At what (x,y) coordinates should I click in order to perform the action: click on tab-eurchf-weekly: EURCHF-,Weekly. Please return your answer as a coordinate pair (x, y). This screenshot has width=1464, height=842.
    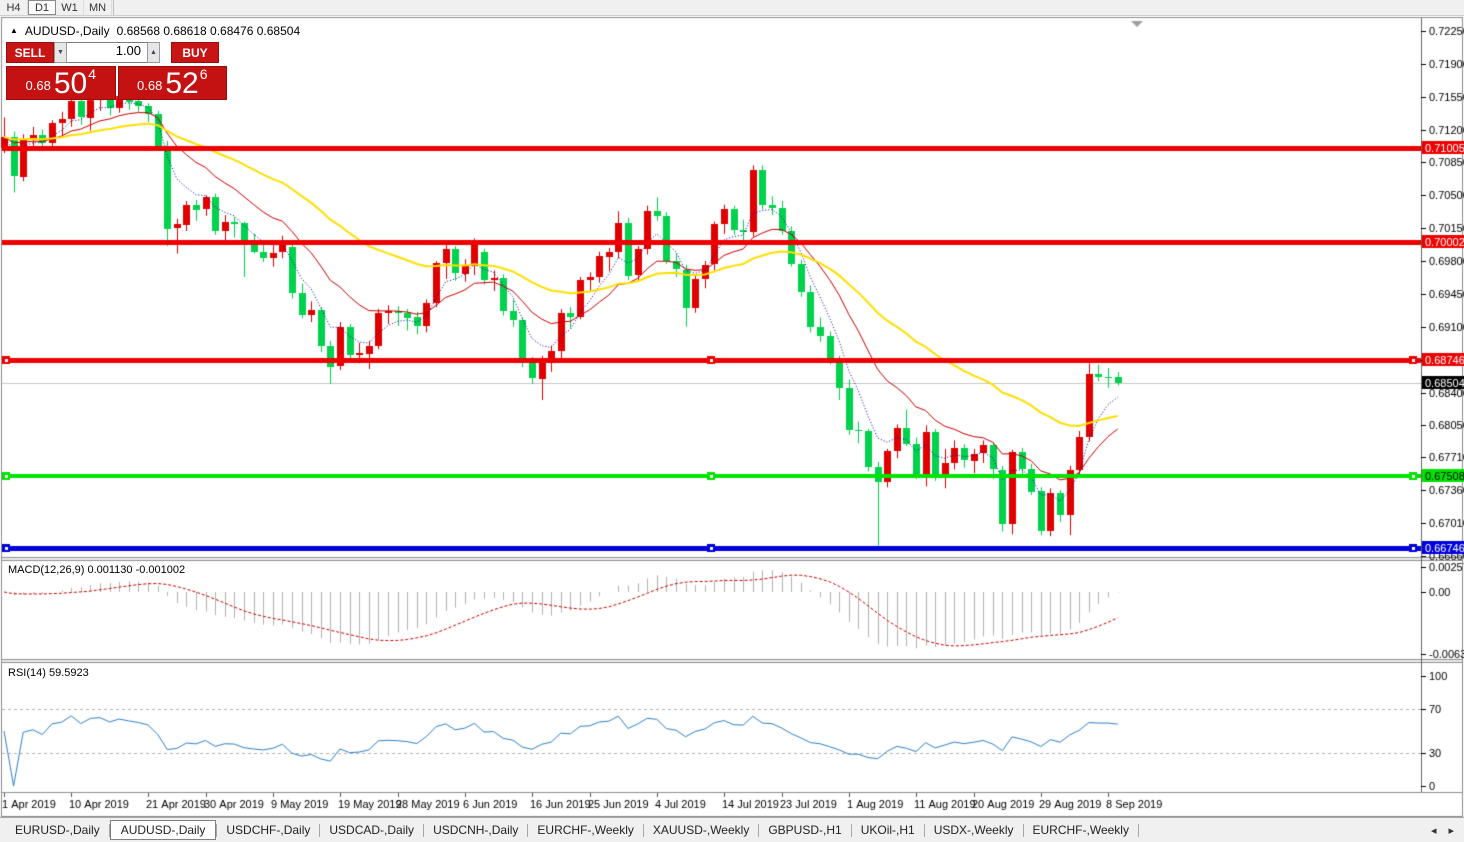
    Looking at the image, I should click on (585, 830).